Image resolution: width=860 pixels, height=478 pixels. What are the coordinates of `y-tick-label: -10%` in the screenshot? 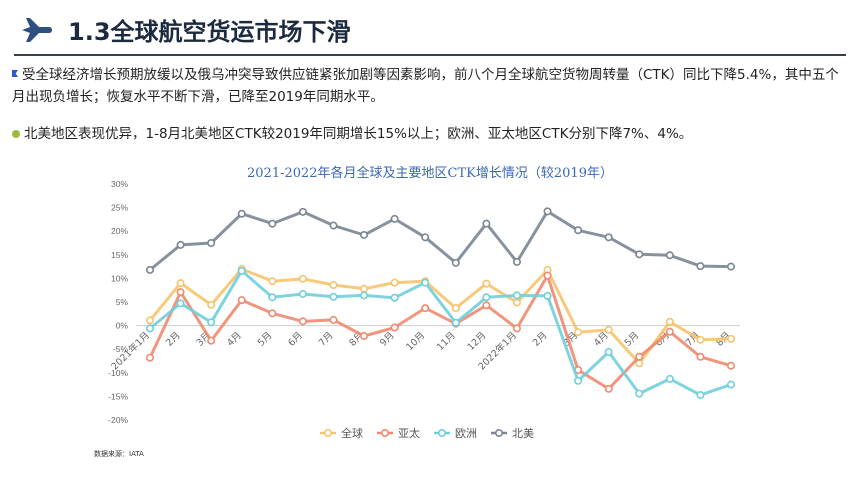 It's located at (118, 373).